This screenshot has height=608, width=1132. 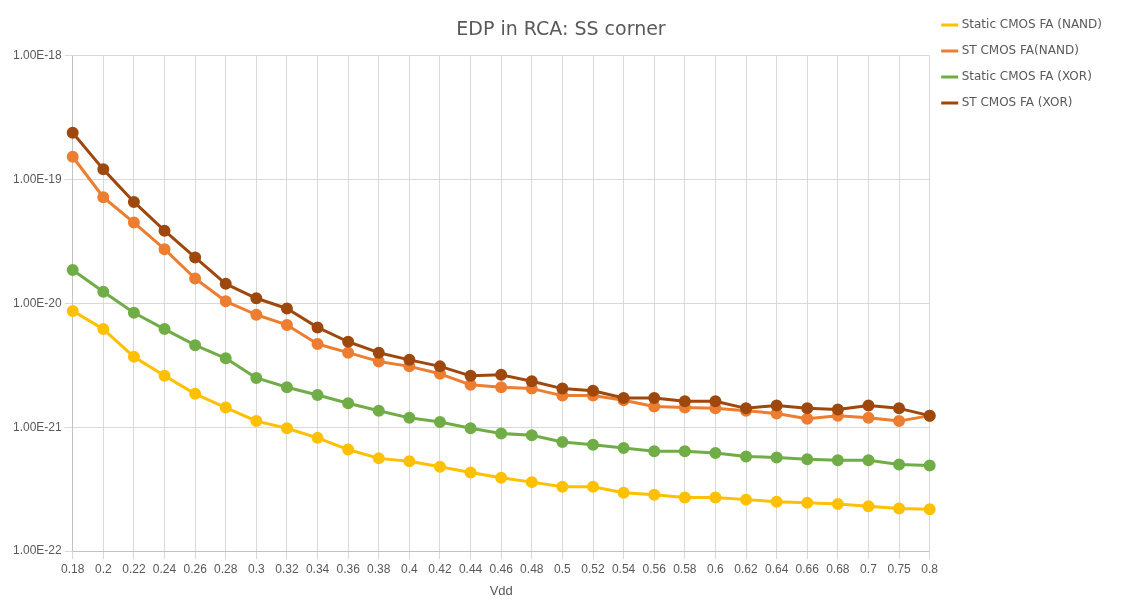 What do you see at coordinates (563, 568) in the screenshot?
I see `x-tick-label: 0.5` at bounding box center [563, 568].